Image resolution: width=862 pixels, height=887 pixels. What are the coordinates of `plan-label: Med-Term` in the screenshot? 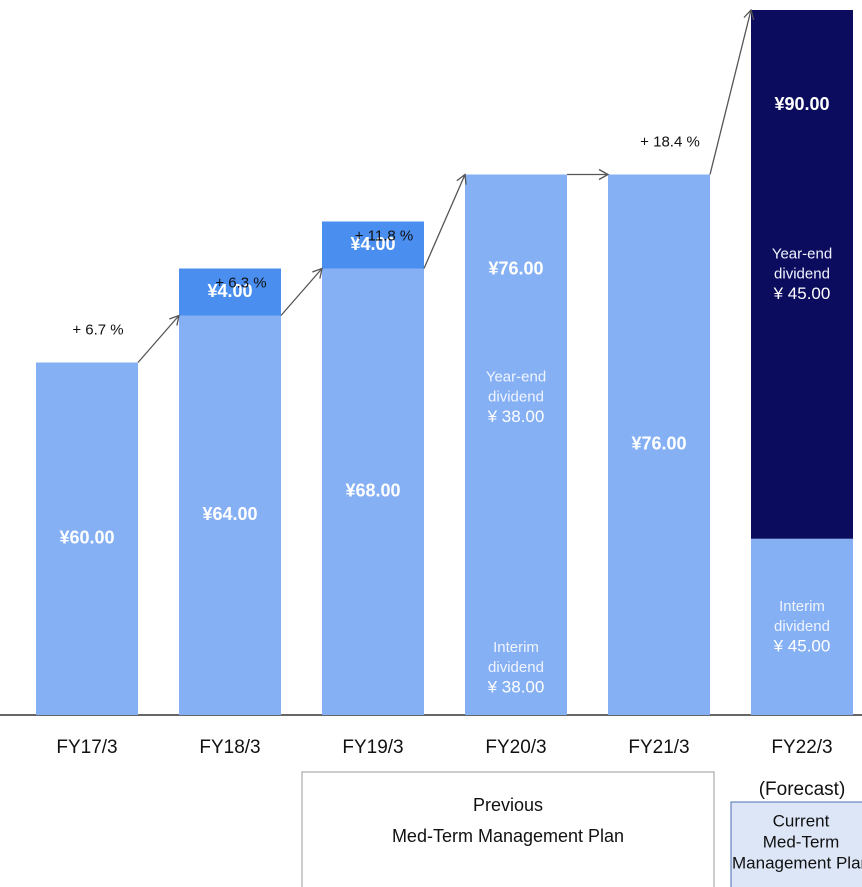 It's located at (801, 841).